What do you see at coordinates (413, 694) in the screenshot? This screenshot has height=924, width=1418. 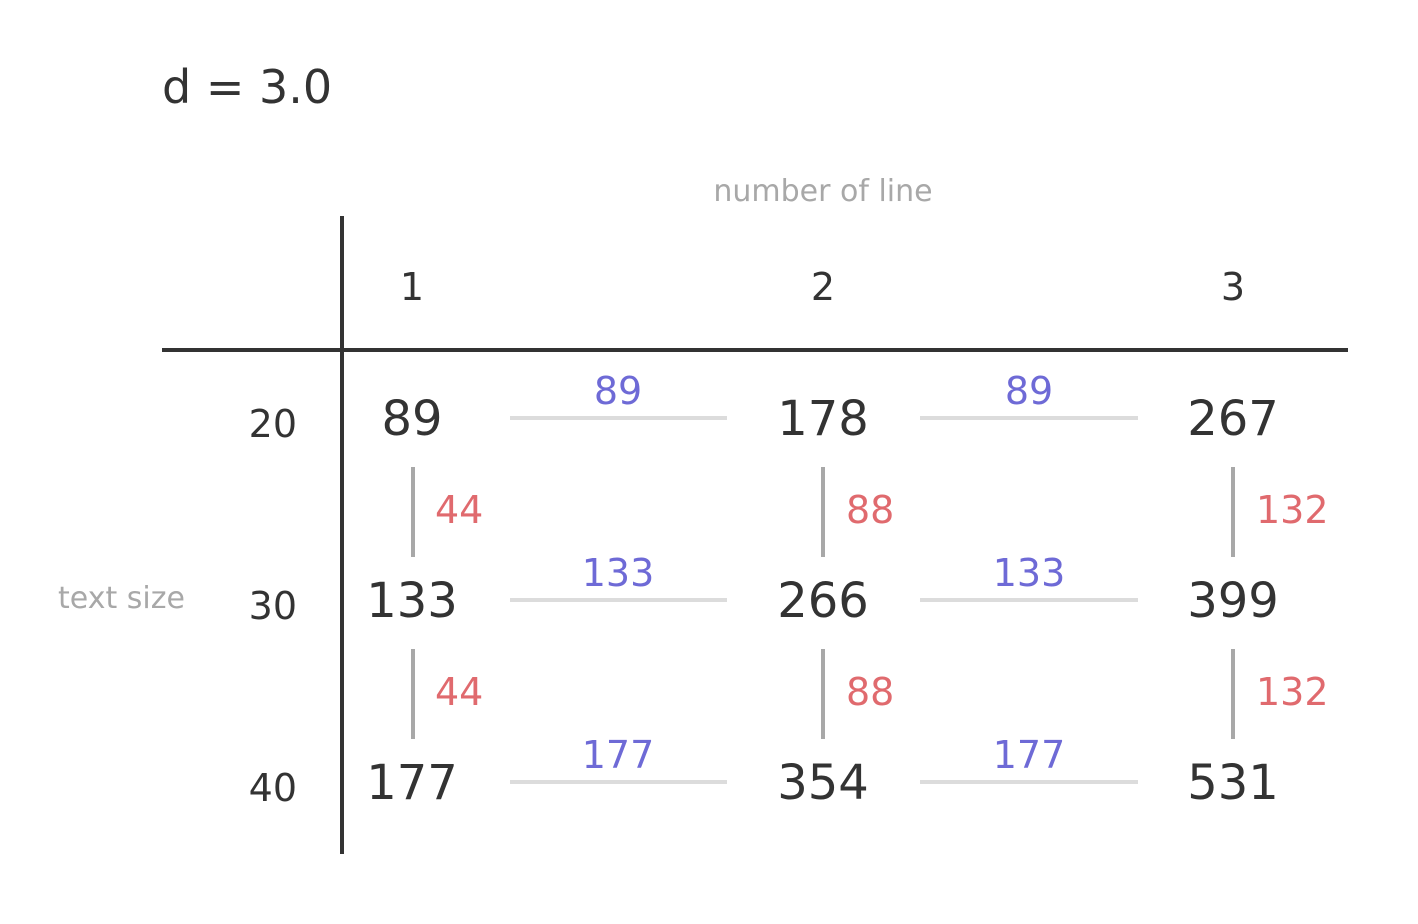 I see `col-1-connector-b` at bounding box center [413, 694].